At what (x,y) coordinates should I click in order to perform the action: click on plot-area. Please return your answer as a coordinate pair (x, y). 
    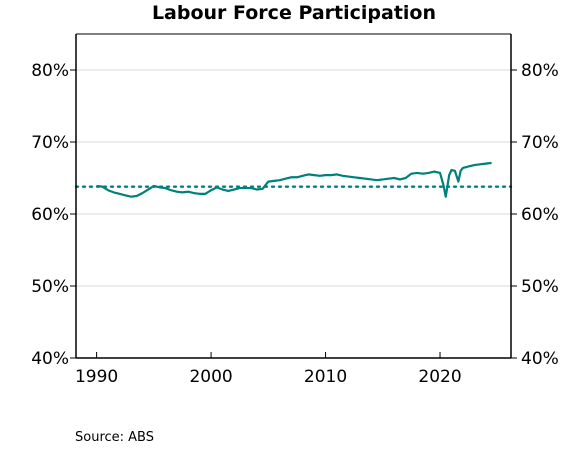
    Looking at the image, I should click on (293, 179).